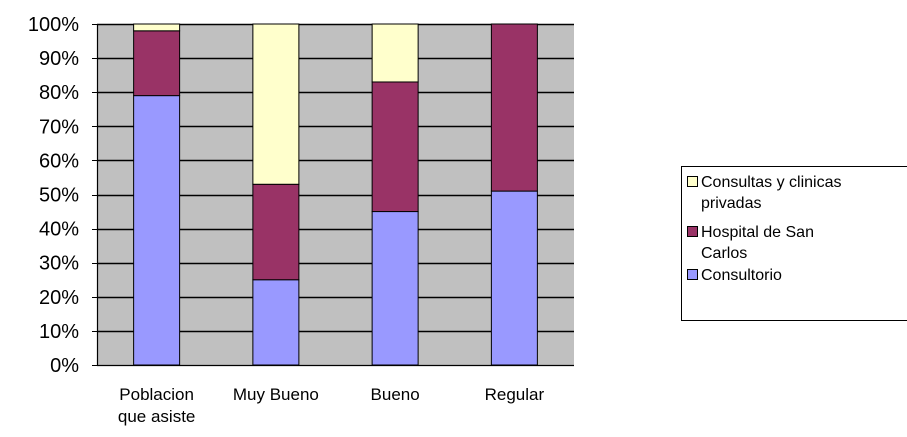 The height and width of the screenshot is (437, 907). Describe the element at coordinates (515, 394) in the screenshot. I see `x-tick-label: Regular` at that location.